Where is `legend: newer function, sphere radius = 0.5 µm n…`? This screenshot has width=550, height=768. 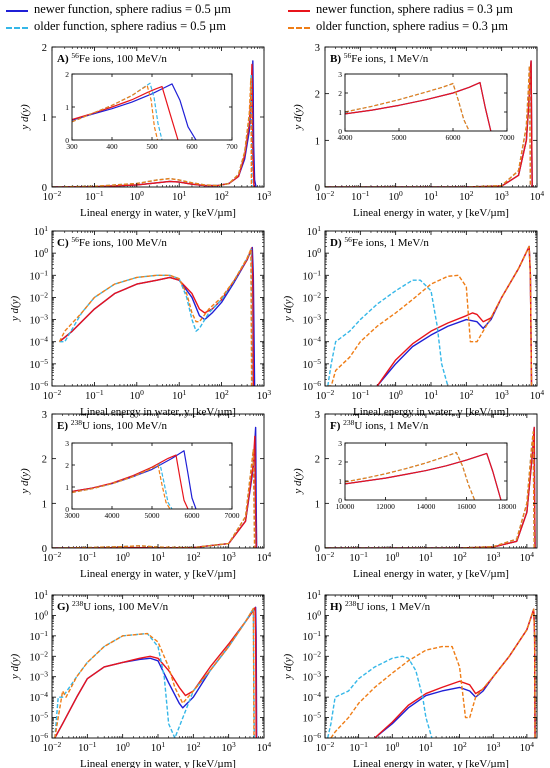
legend: newer function, sphere radius = 0.5 µm n… is located at coordinates (275, 18).